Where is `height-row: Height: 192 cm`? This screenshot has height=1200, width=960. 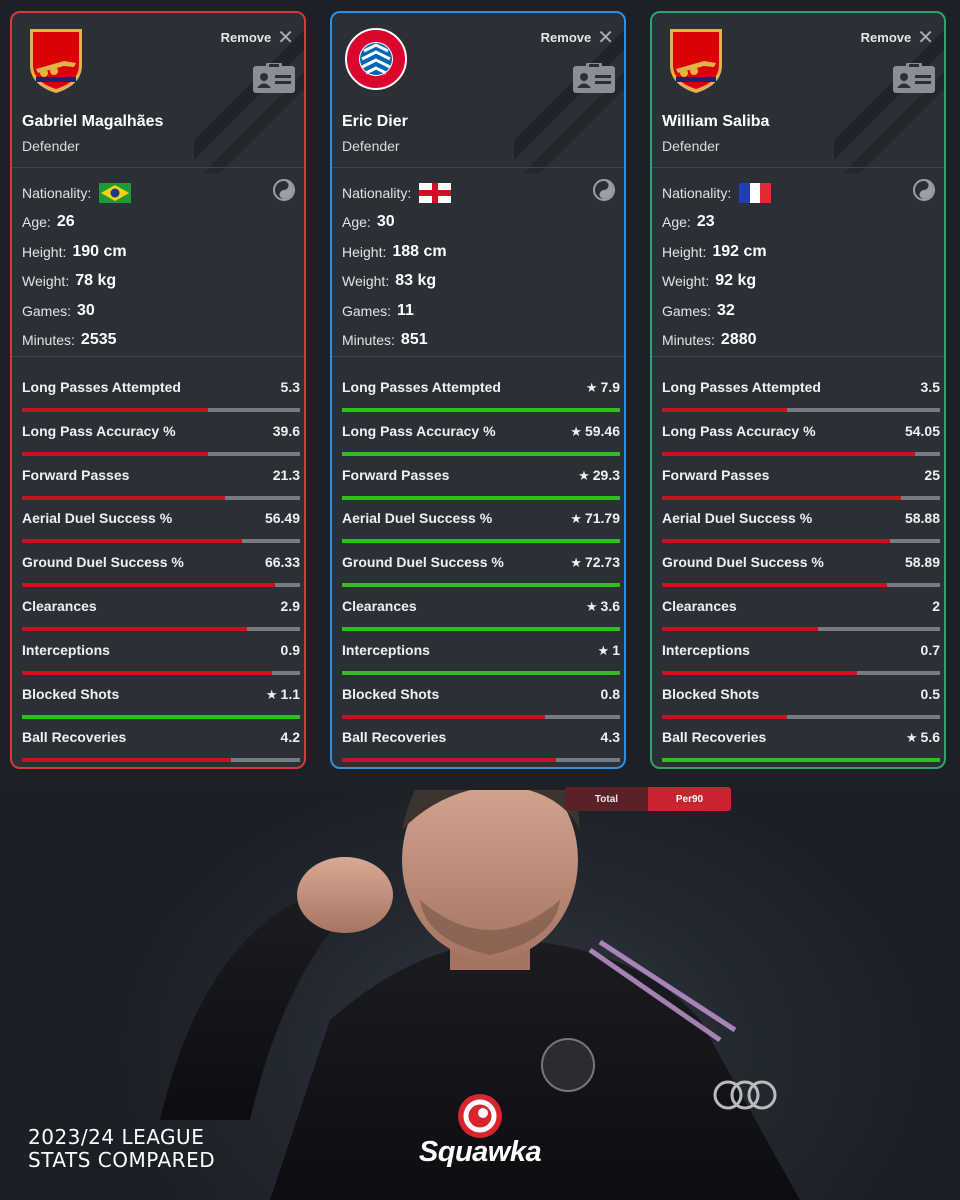 height-row: Height: 192 cm is located at coordinates (800, 252).